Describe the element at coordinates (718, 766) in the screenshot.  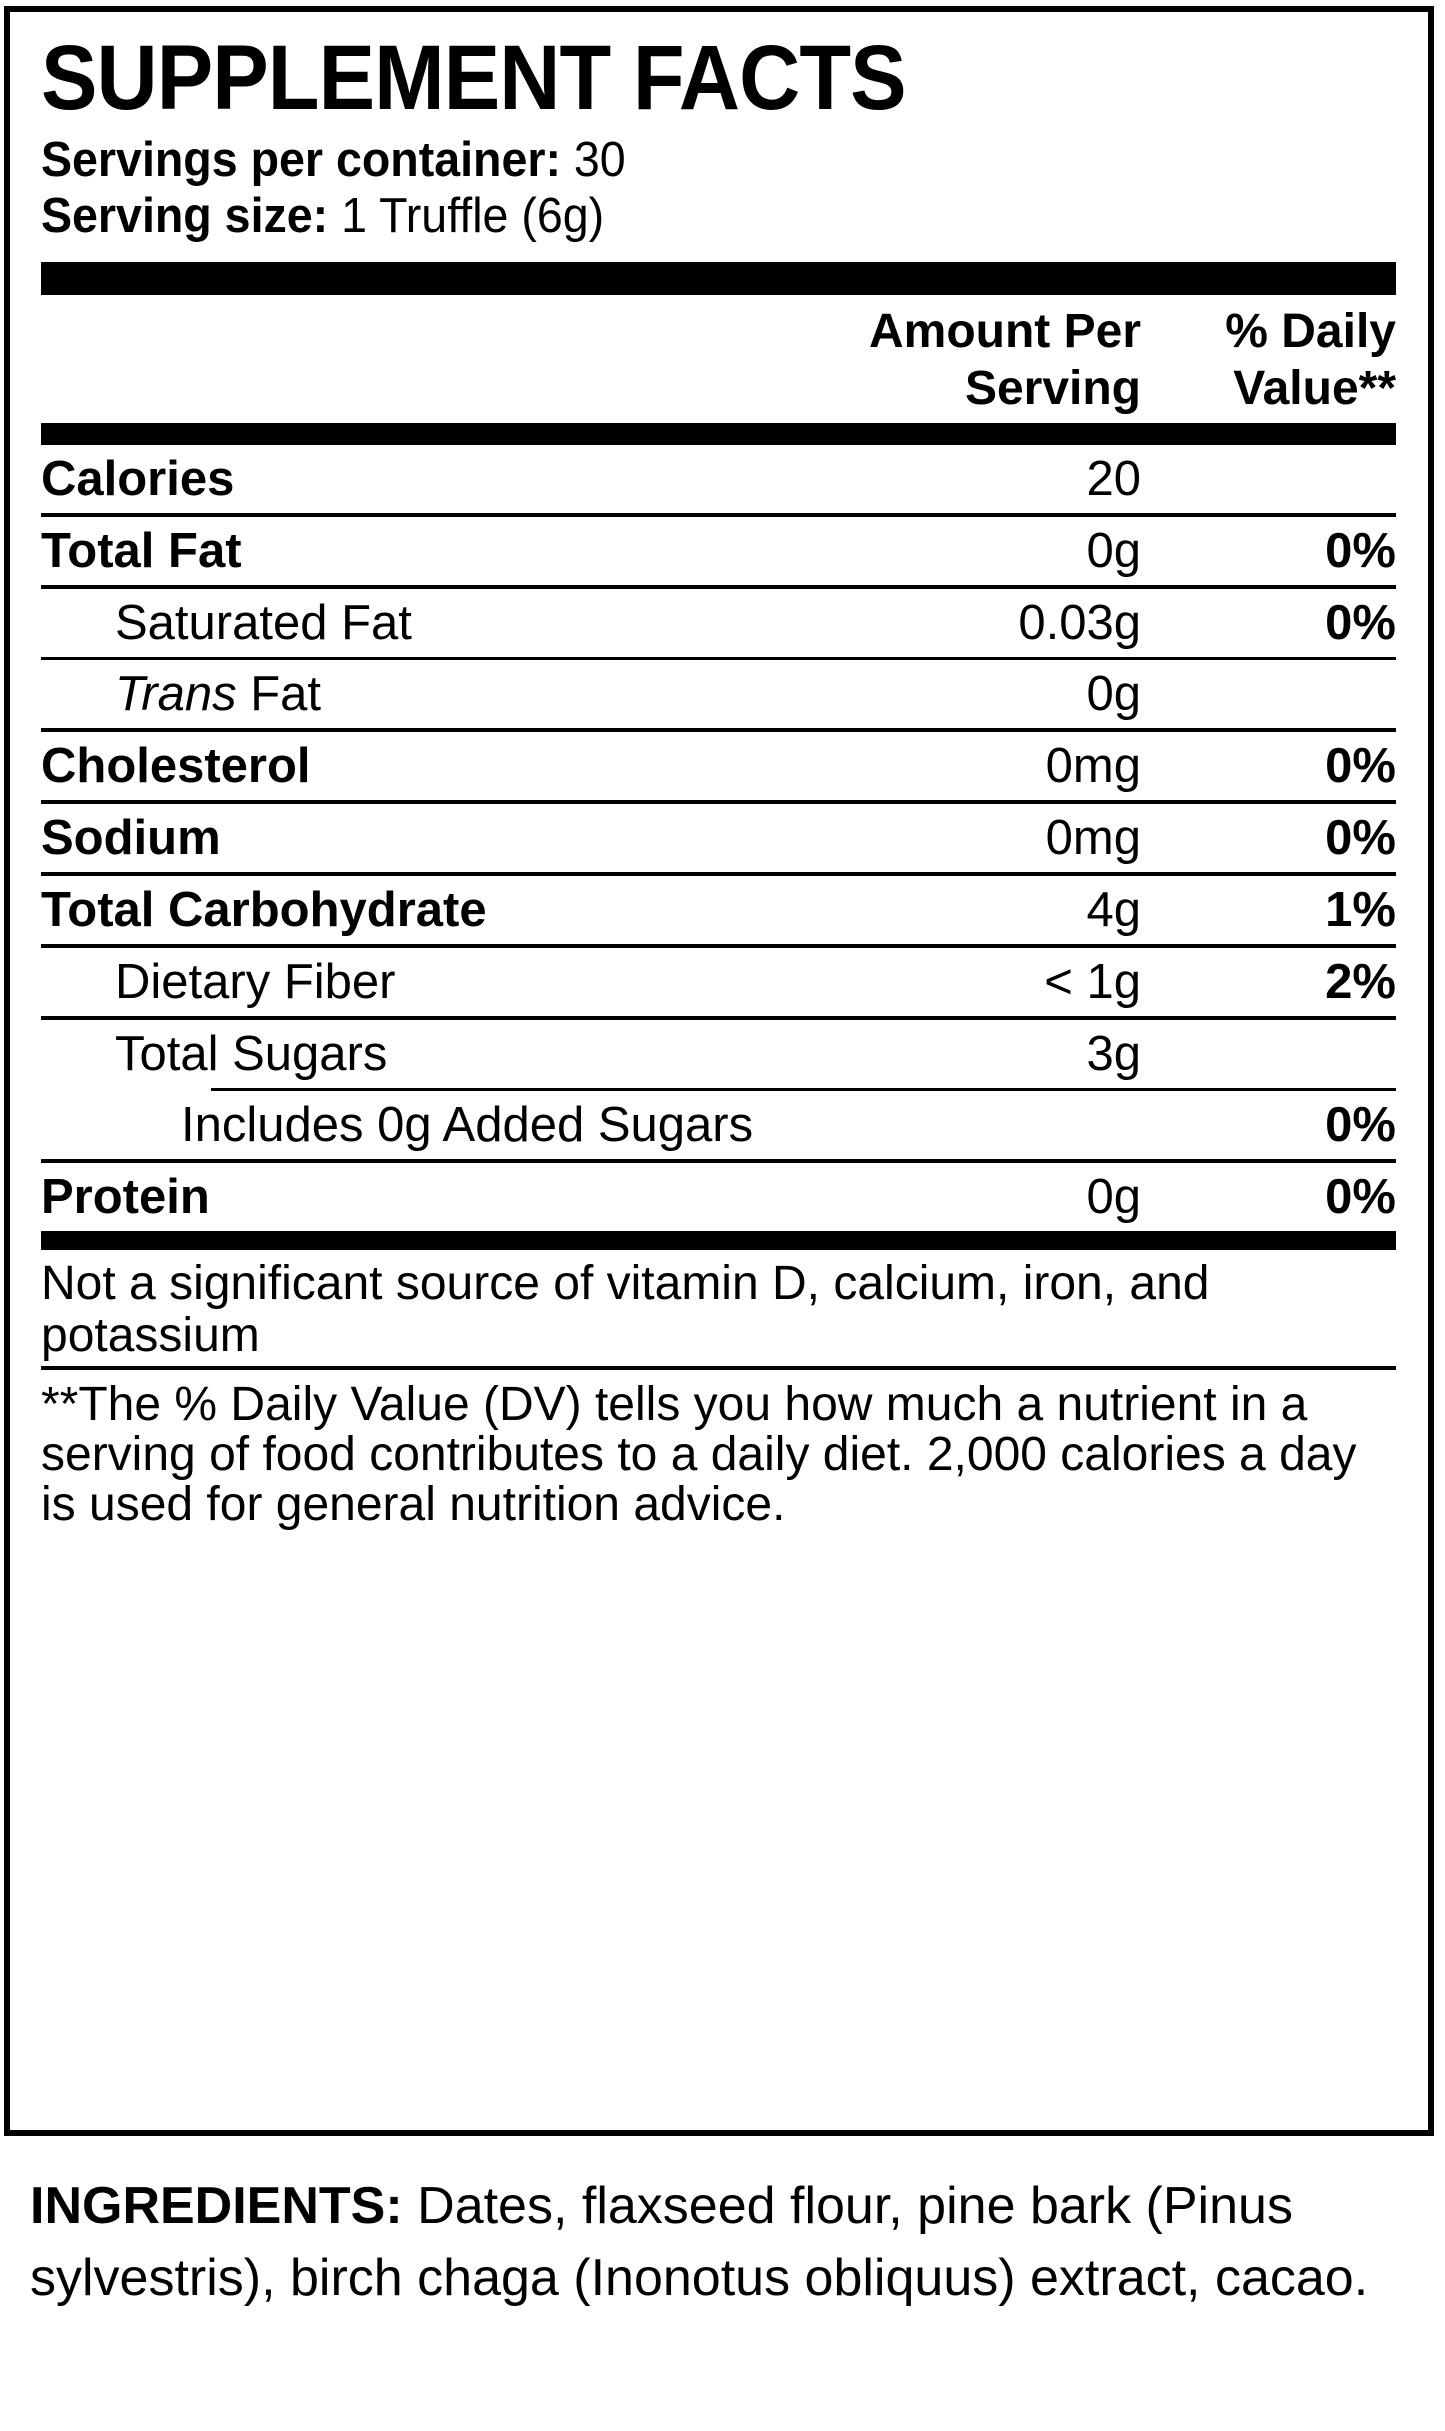
I see `table-row: Cholesterol 0mg 0%` at that location.